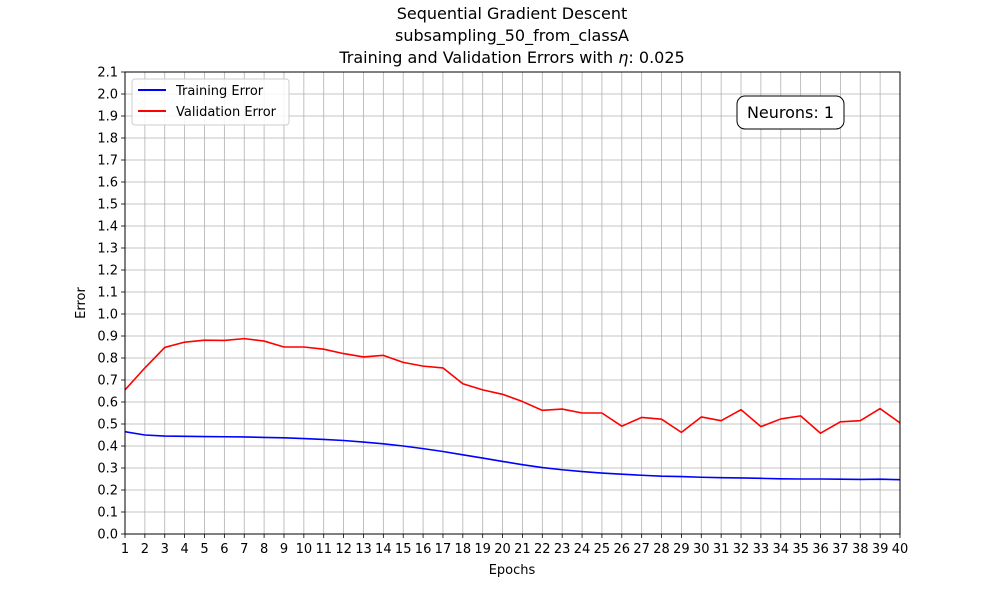  What do you see at coordinates (107, 95) in the screenshot?
I see `y-tick-label: 2.0` at bounding box center [107, 95].